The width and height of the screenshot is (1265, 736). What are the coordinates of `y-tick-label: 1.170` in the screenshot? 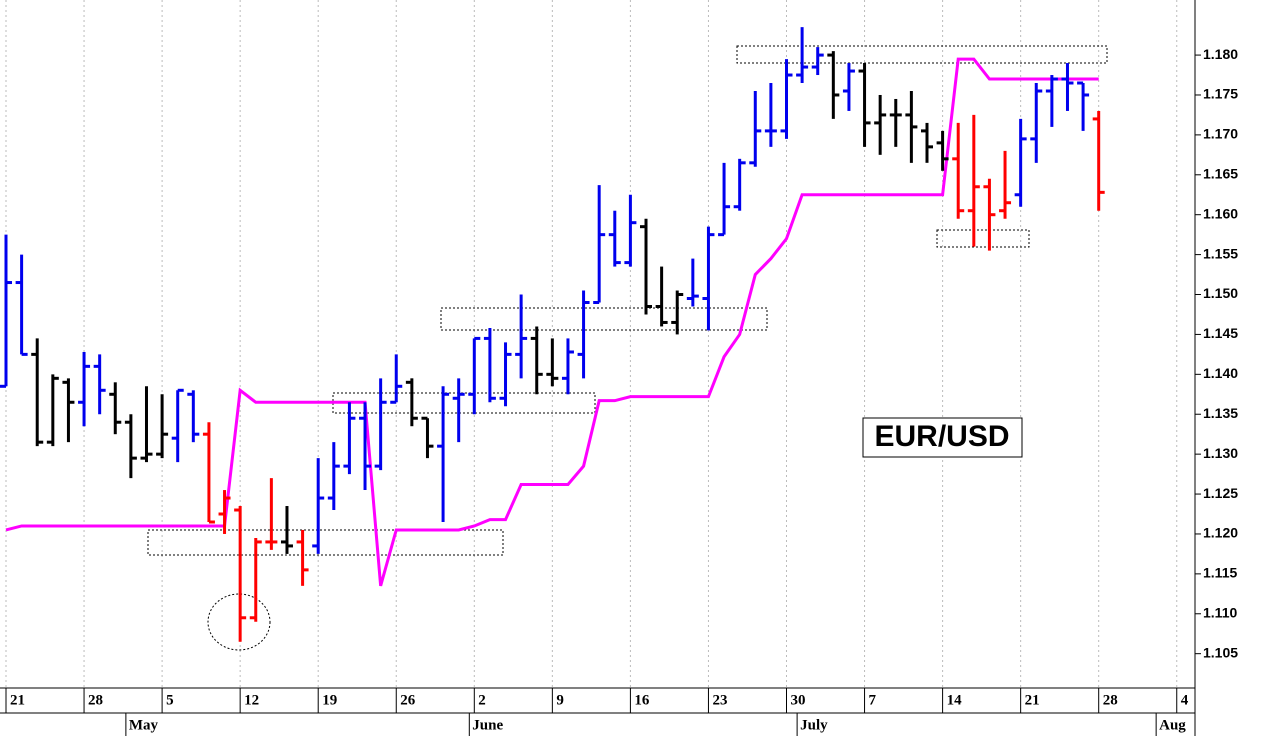 It's located at (1220, 134).